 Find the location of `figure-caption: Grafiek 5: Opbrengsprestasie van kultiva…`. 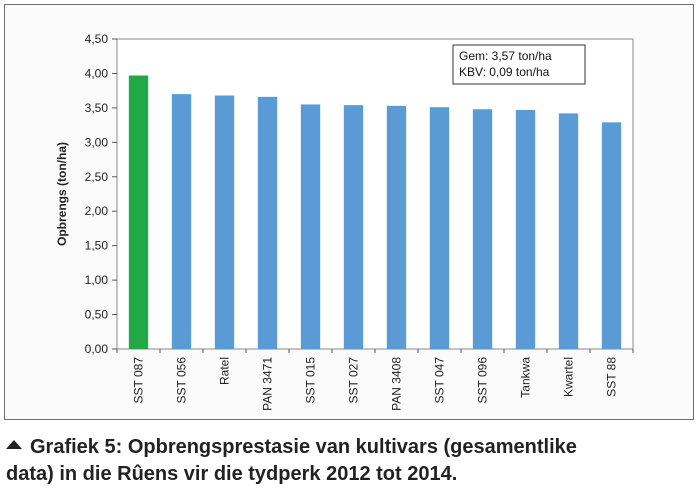

figure-caption: Grafiek 5: Opbrengsprestasie van kultiva… is located at coordinates (351, 461).